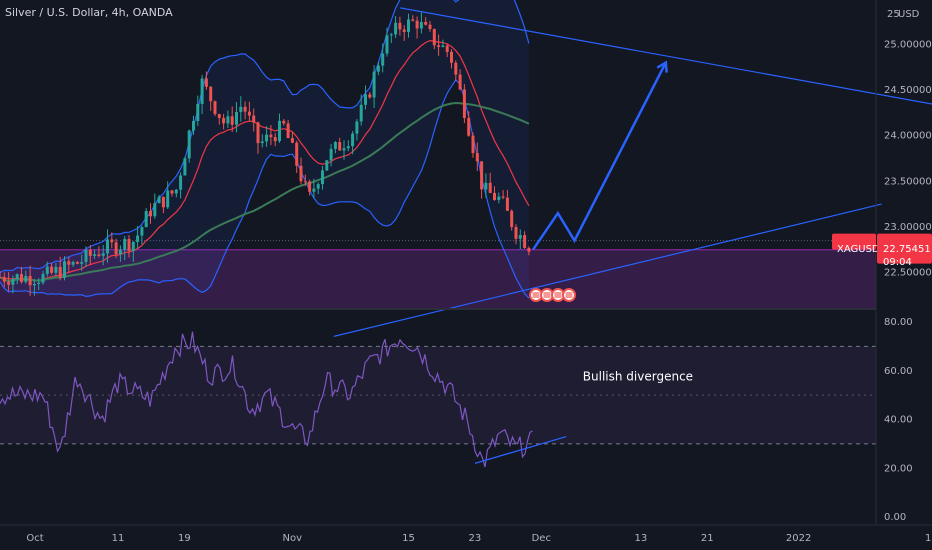  Describe the element at coordinates (897, 262) in the screenshot. I see `price-countdown: 09:04` at that location.